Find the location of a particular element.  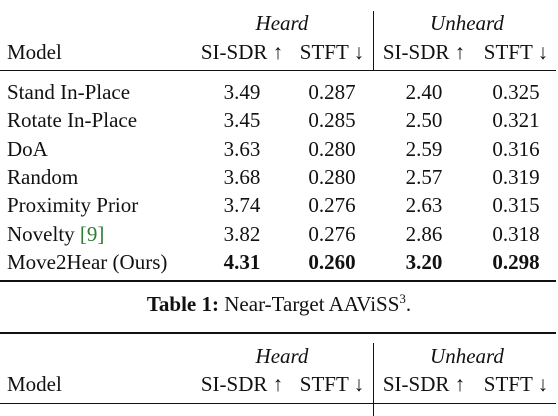

row-model: Novelty [9] is located at coordinates (55, 234).